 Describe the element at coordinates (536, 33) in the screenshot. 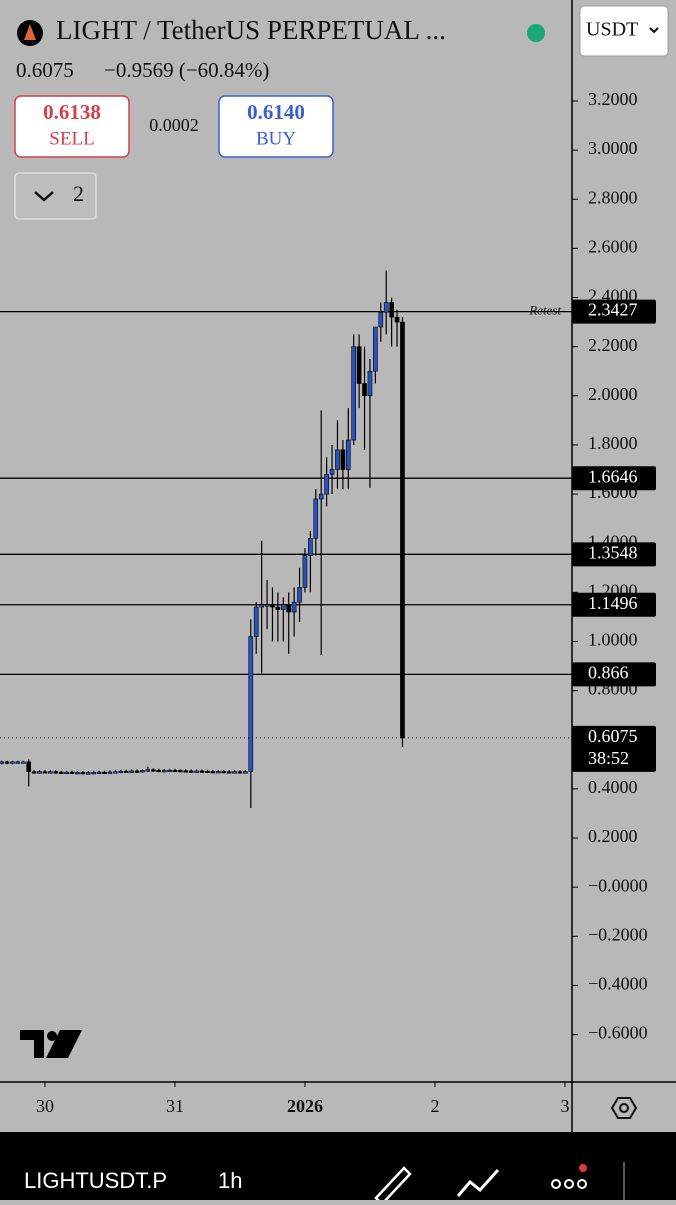

I see `market-status` at that location.